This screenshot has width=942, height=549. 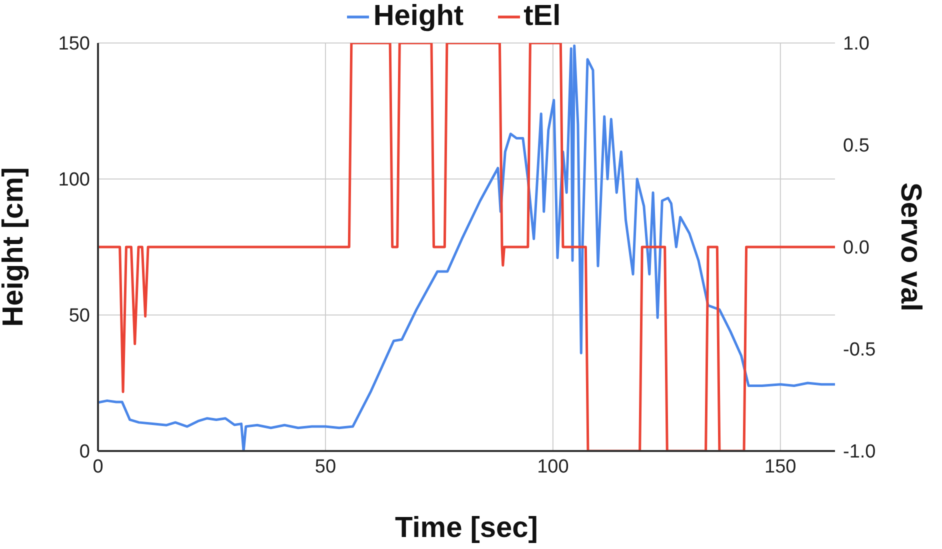 What do you see at coordinates (859, 350) in the screenshot?
I see `y2-tick-label: -0.5` at bounding box center [859, 350].